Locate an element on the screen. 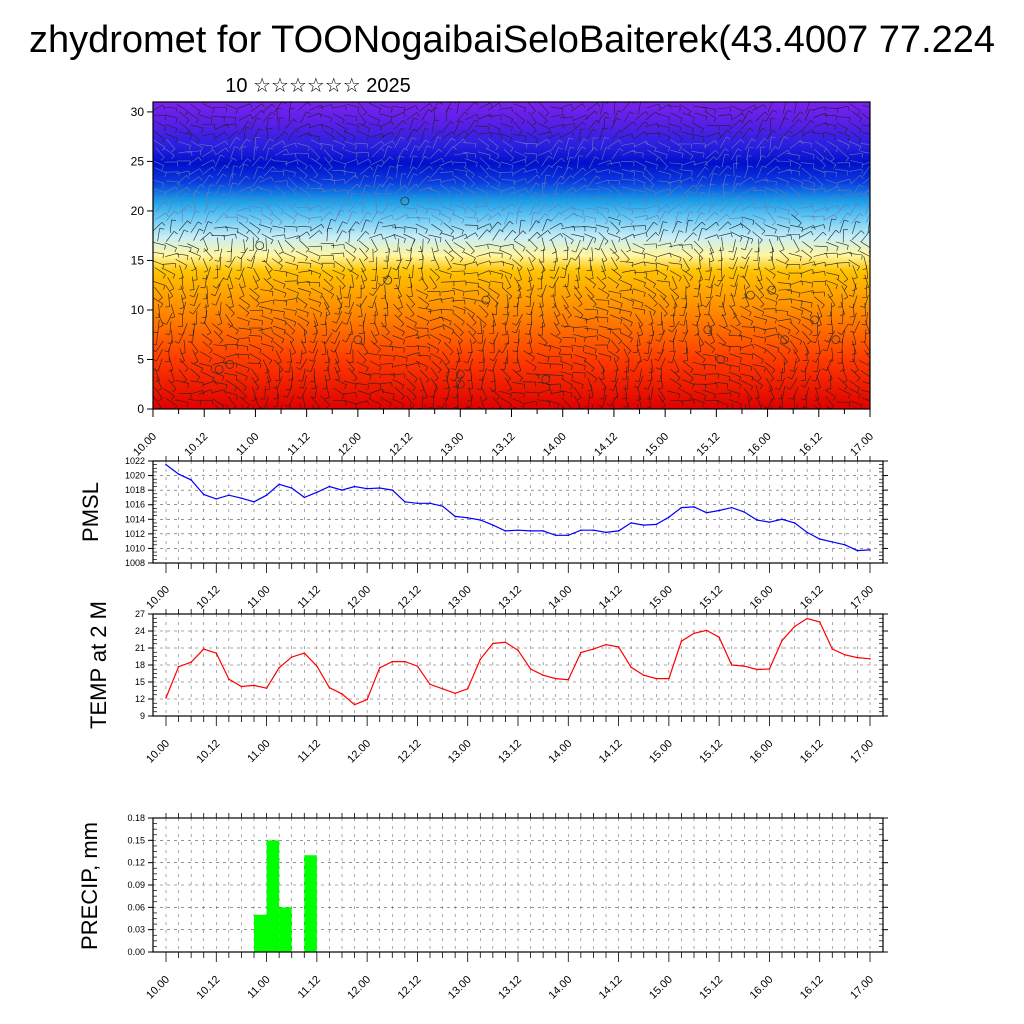  pmsl-xtick-label: 16.00 is located at coordinates (762, 598).